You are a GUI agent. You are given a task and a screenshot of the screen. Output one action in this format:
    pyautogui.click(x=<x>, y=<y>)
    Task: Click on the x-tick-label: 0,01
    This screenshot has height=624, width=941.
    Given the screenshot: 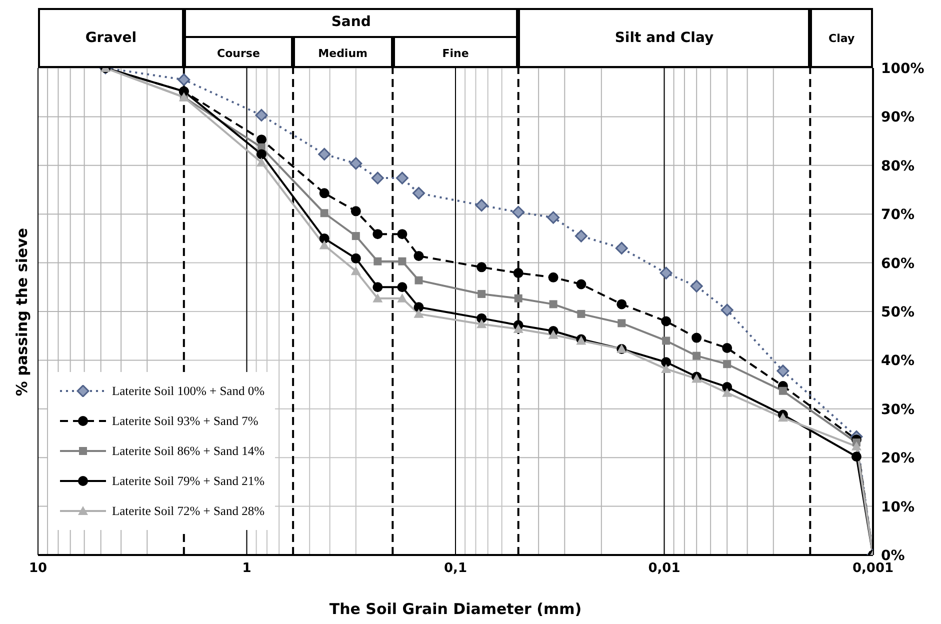 What is the action you would take?
    pyautogui.click(x=664, y=568)
    